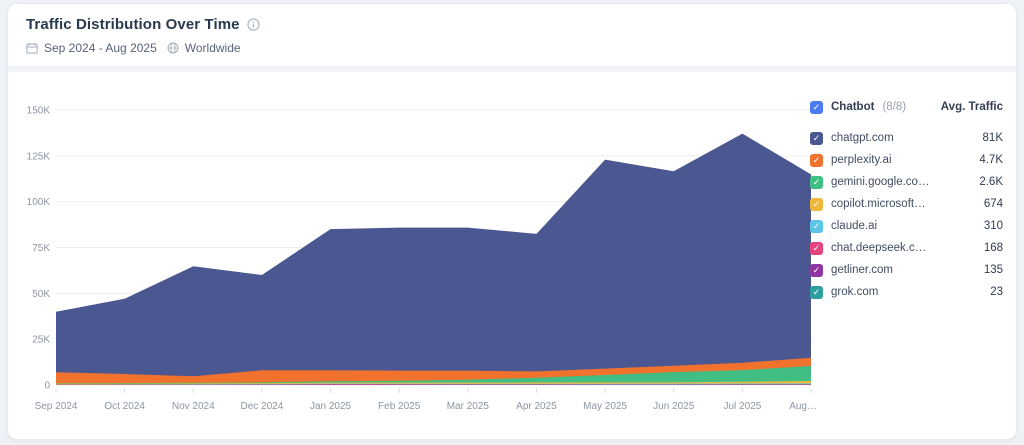 The image size is (1024, 445). I want to click on legend-label: perplexity.ai, so click(861, 160).